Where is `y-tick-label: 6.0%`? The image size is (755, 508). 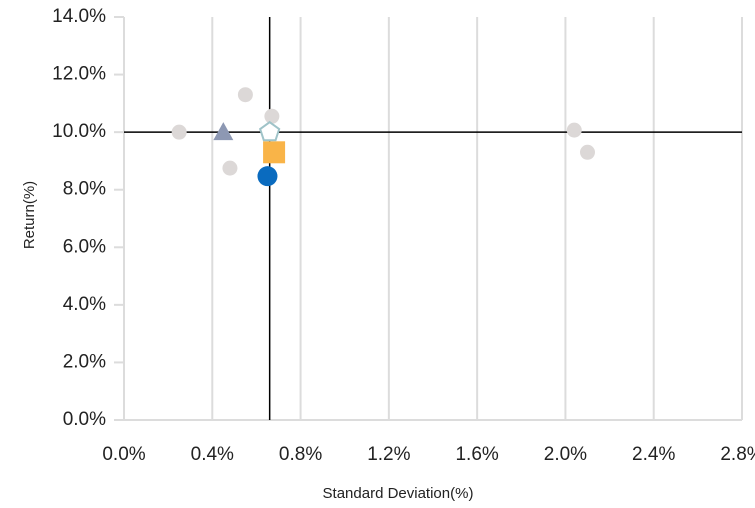
y-tick-label: 6.0% is located at coordinates (84, 246).